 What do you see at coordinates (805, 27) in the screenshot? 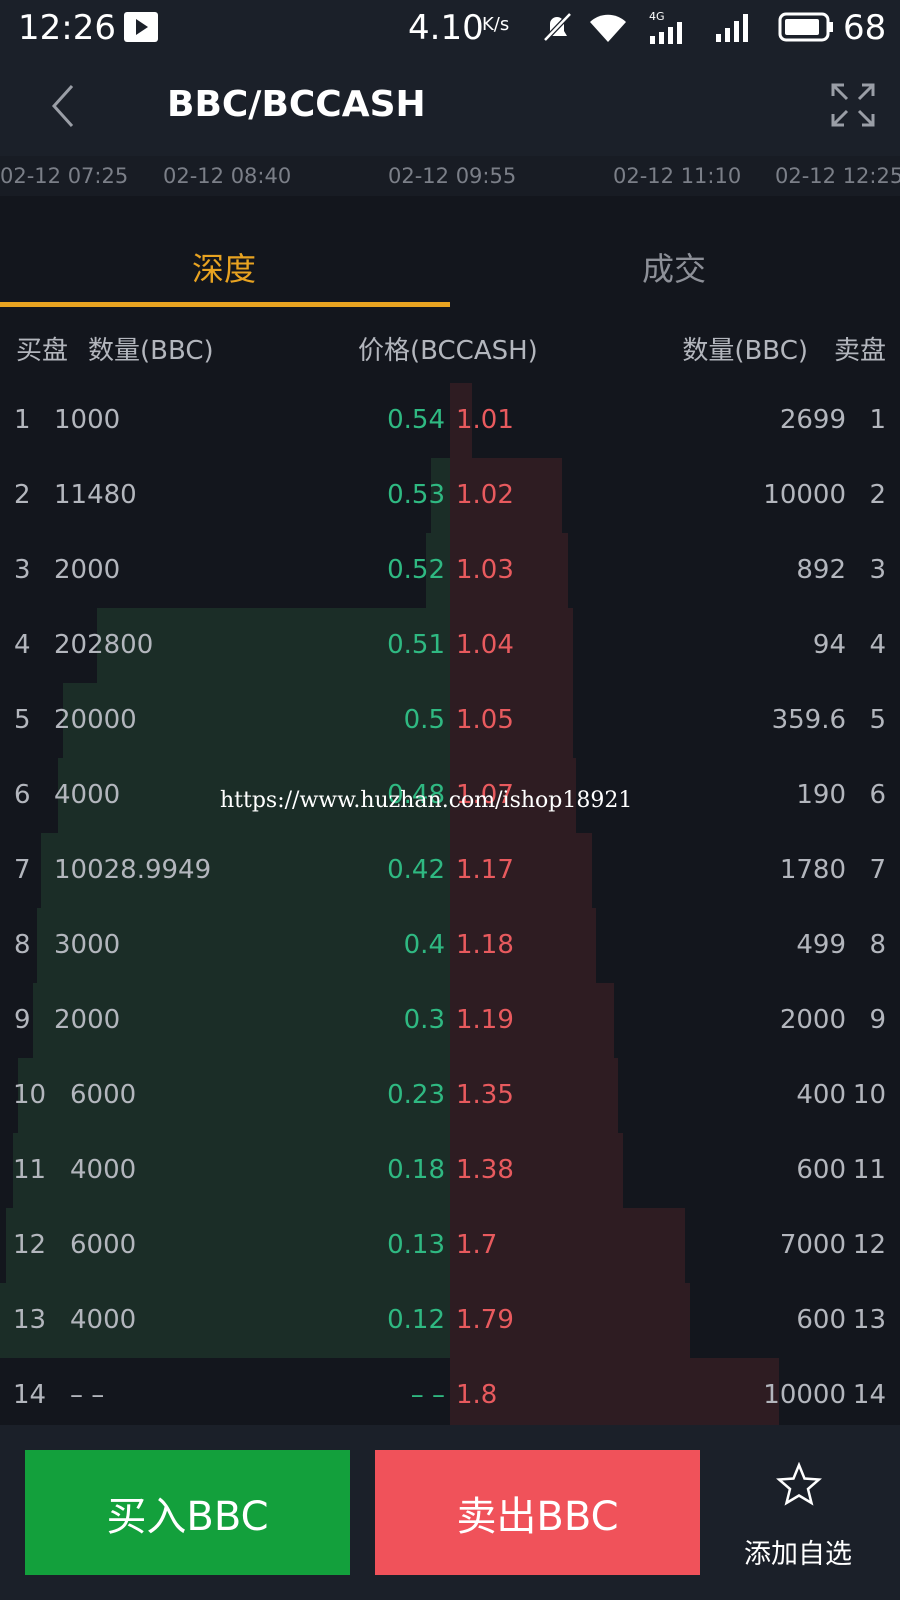
I see `battery-icon` at bounding box center [805, 27].